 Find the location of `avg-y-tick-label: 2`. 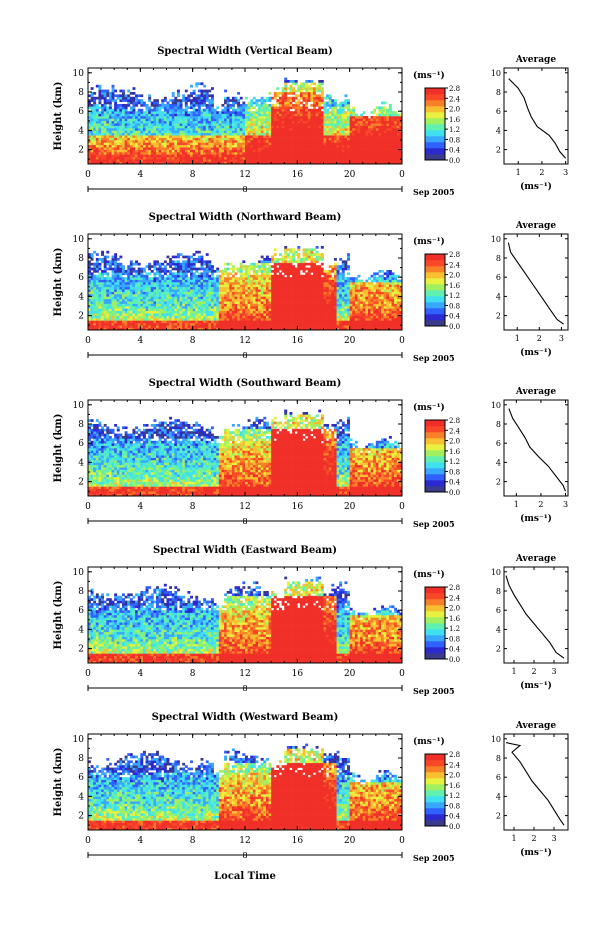

avg-y-tick-label: 2 is located at coordinates (498, 316).